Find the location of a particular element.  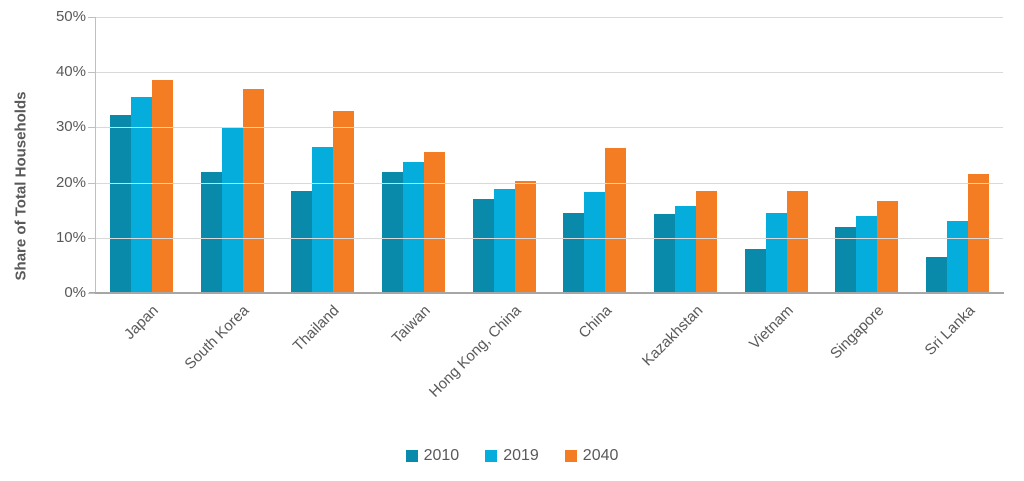

y-tick-label: 0% is located at coordinates (75, 292).